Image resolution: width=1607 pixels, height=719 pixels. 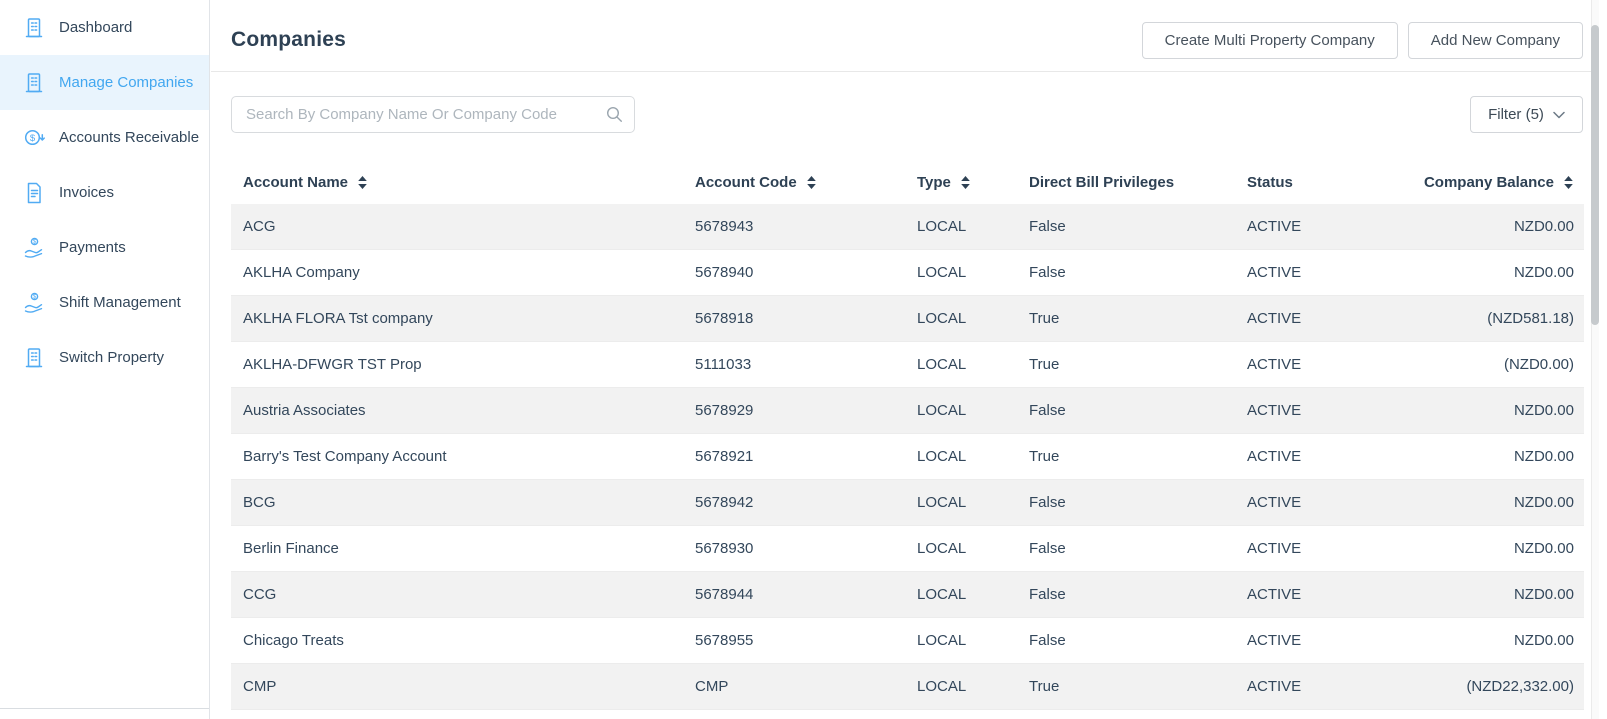 I want to click on table-cell: 5678943, so click(x=724, y=226).